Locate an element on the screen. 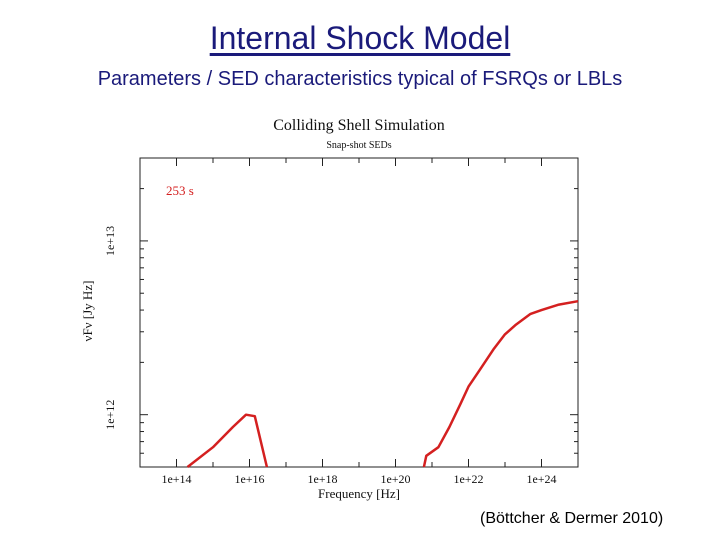  x-tick-label: 1e+24 is located at coordinates (541, 479).